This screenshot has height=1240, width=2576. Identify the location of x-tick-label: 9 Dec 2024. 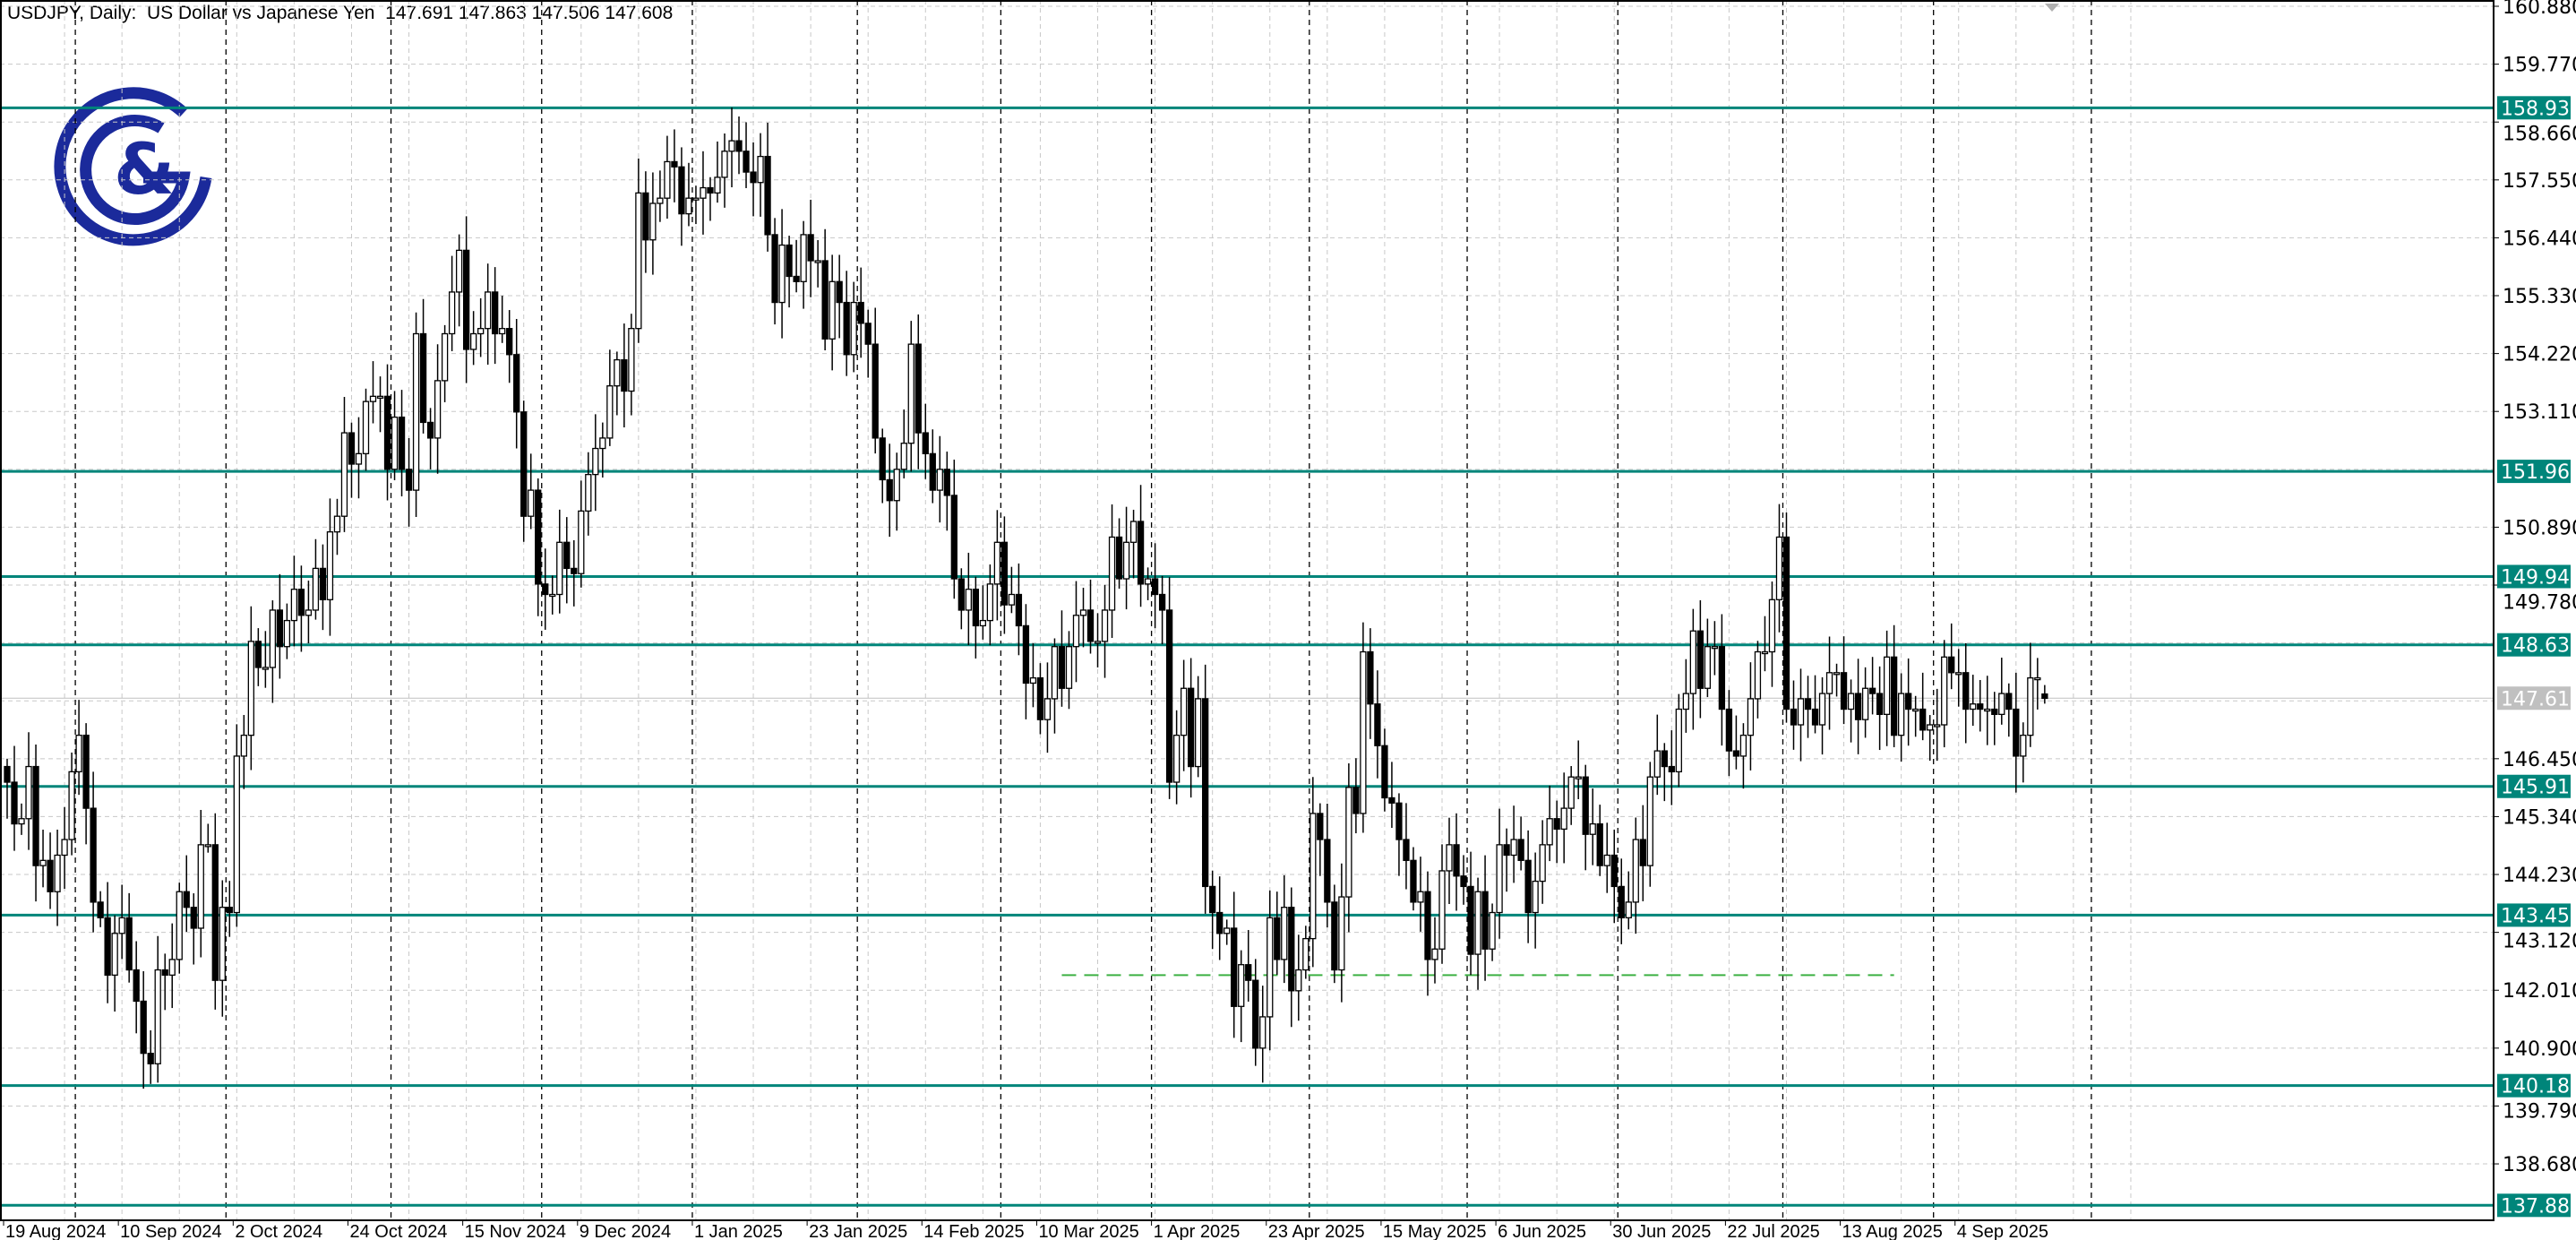
(625, 1231).